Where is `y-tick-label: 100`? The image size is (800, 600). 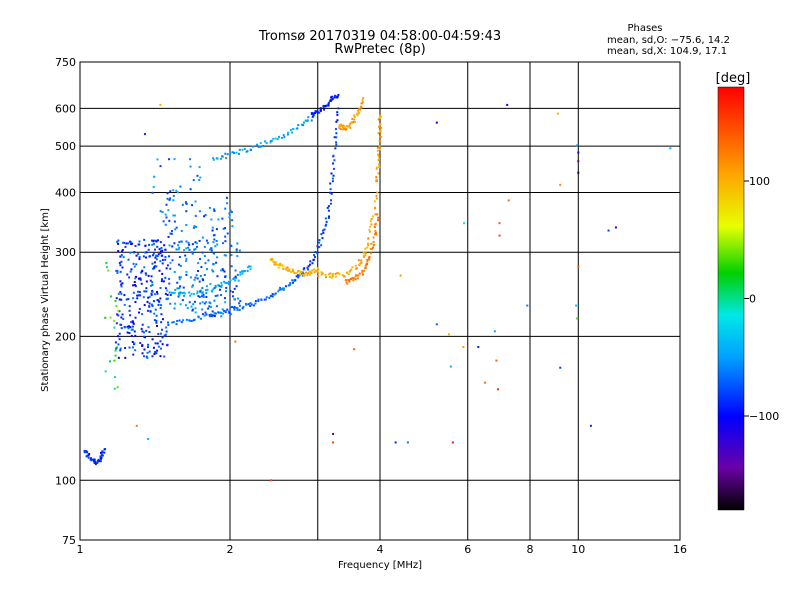 y-tick-label: 100 is located at coordinates (65, 480).